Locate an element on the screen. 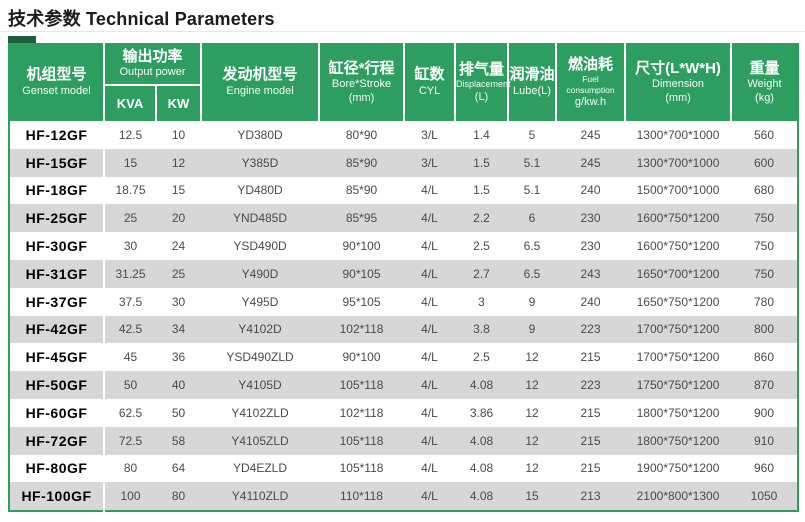 The height and width of the screenshot is (522, 805). cell-dimension: 1500*700*1000 is located at coordinates (678, 190).